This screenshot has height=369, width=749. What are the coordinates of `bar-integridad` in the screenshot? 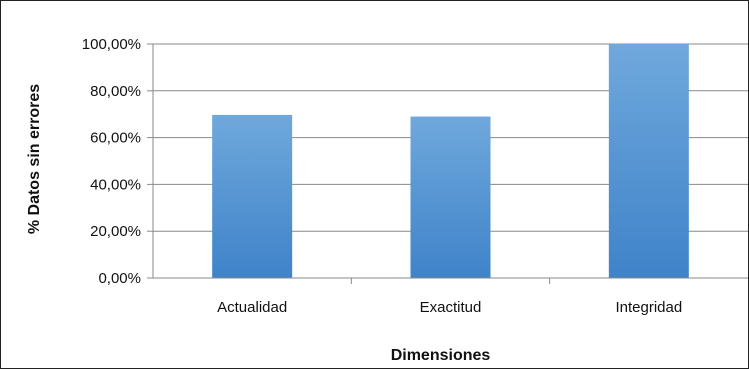 It's located at (648, 161).